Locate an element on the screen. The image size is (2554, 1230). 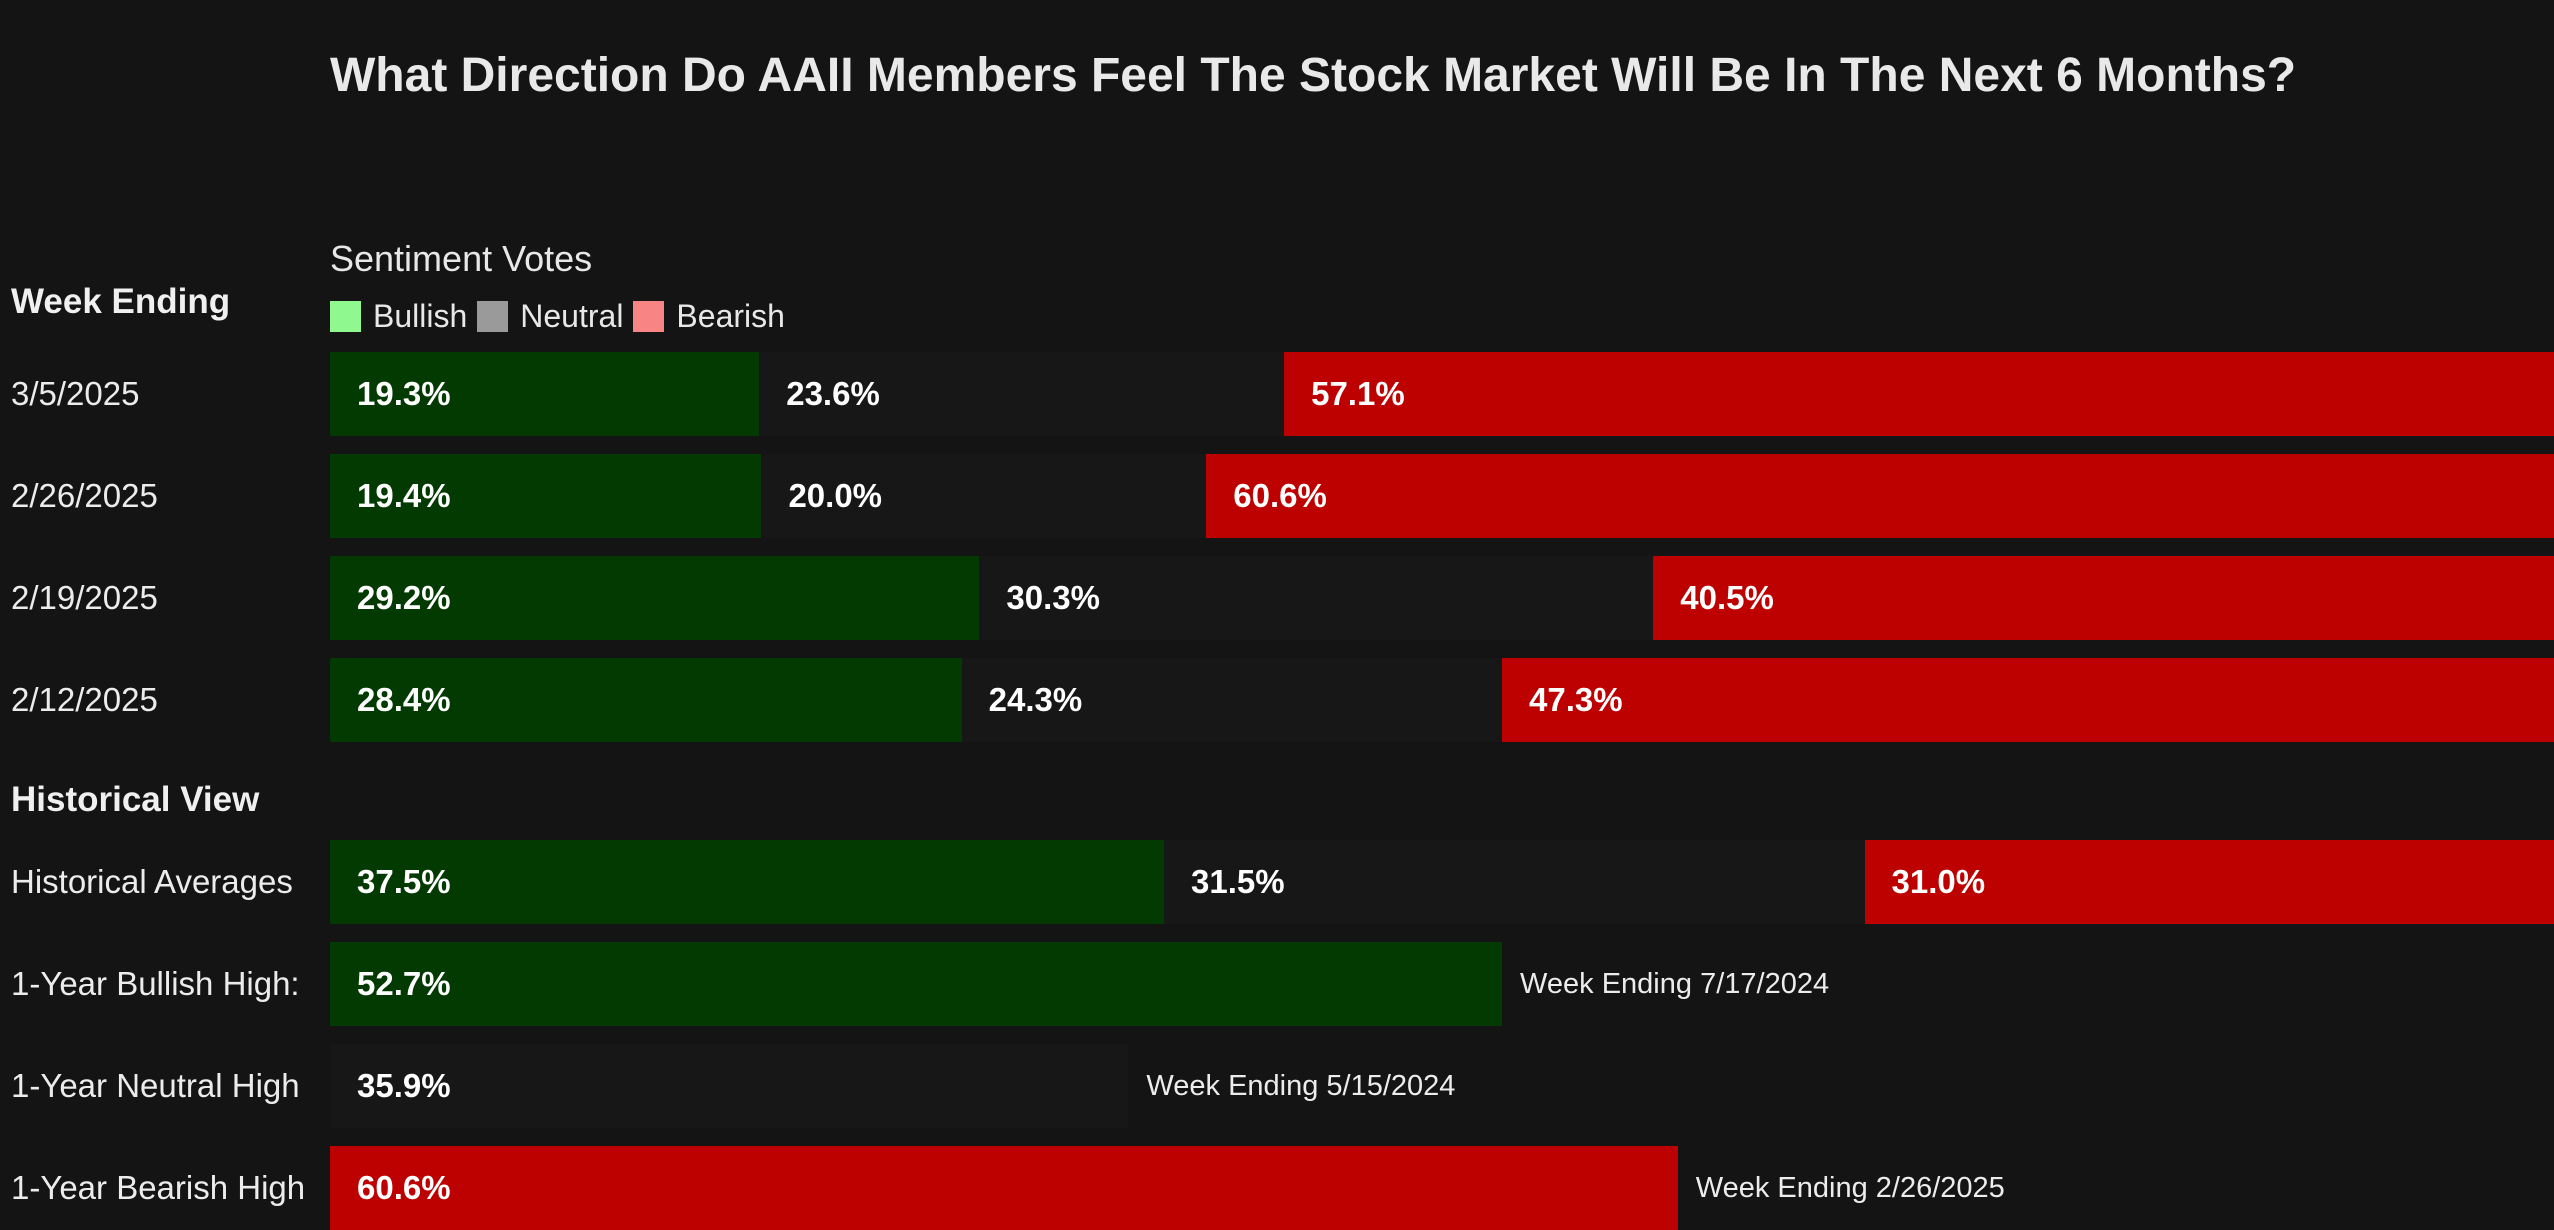
legend-item-bullish: Bullish is located at coordinates (398, 316).